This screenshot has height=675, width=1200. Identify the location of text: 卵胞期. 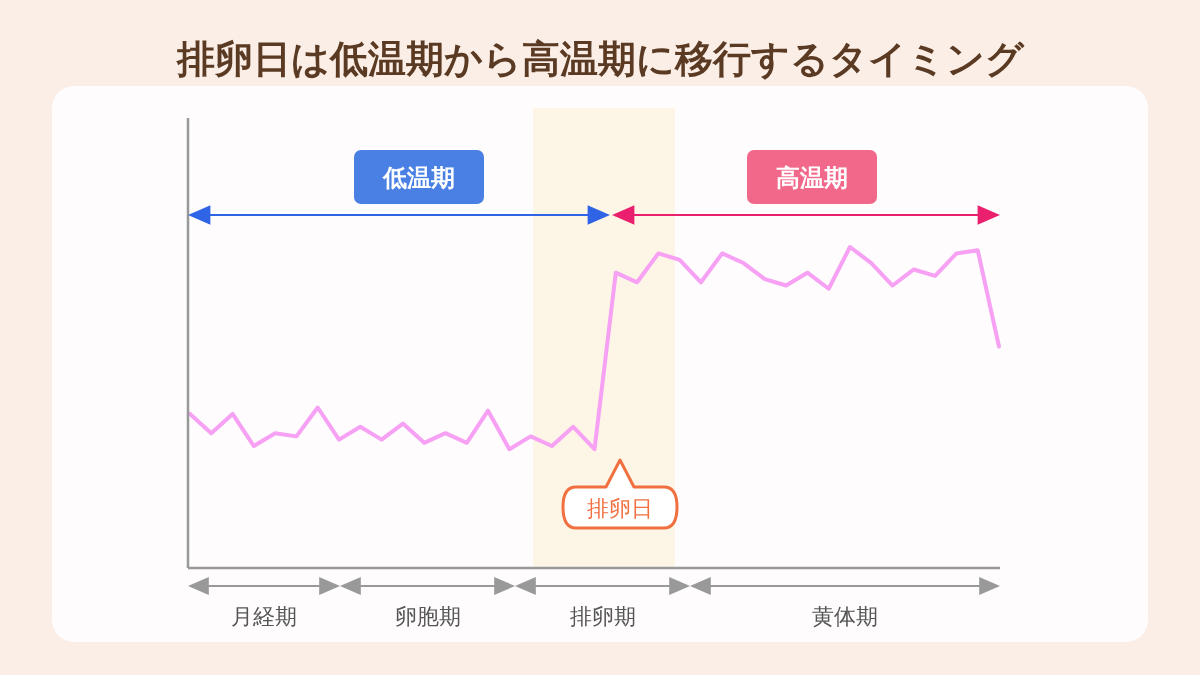
(427, 616).